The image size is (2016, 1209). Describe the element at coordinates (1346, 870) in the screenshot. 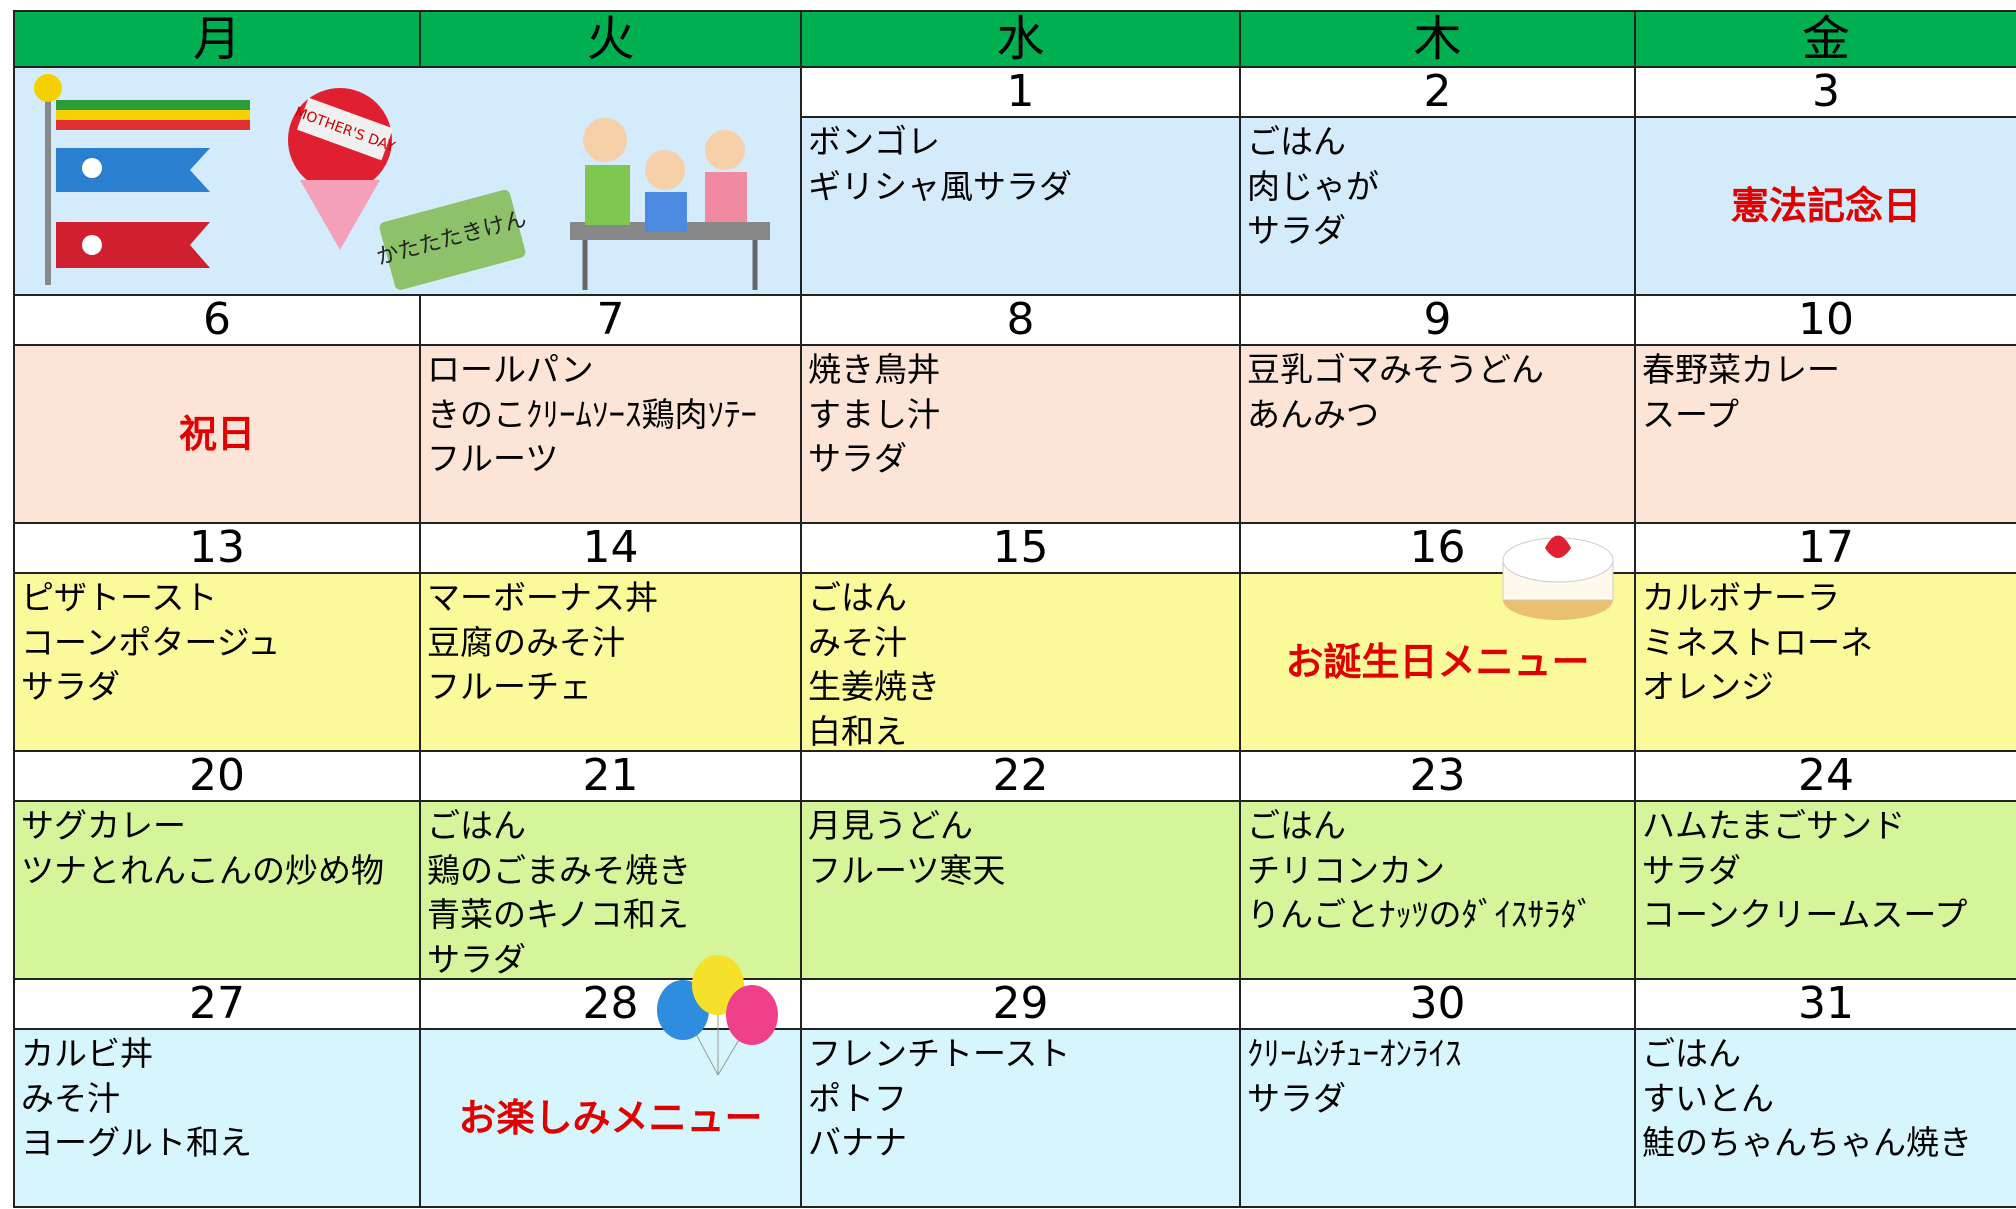

I see `menu-item: チリコンカン` at that location.